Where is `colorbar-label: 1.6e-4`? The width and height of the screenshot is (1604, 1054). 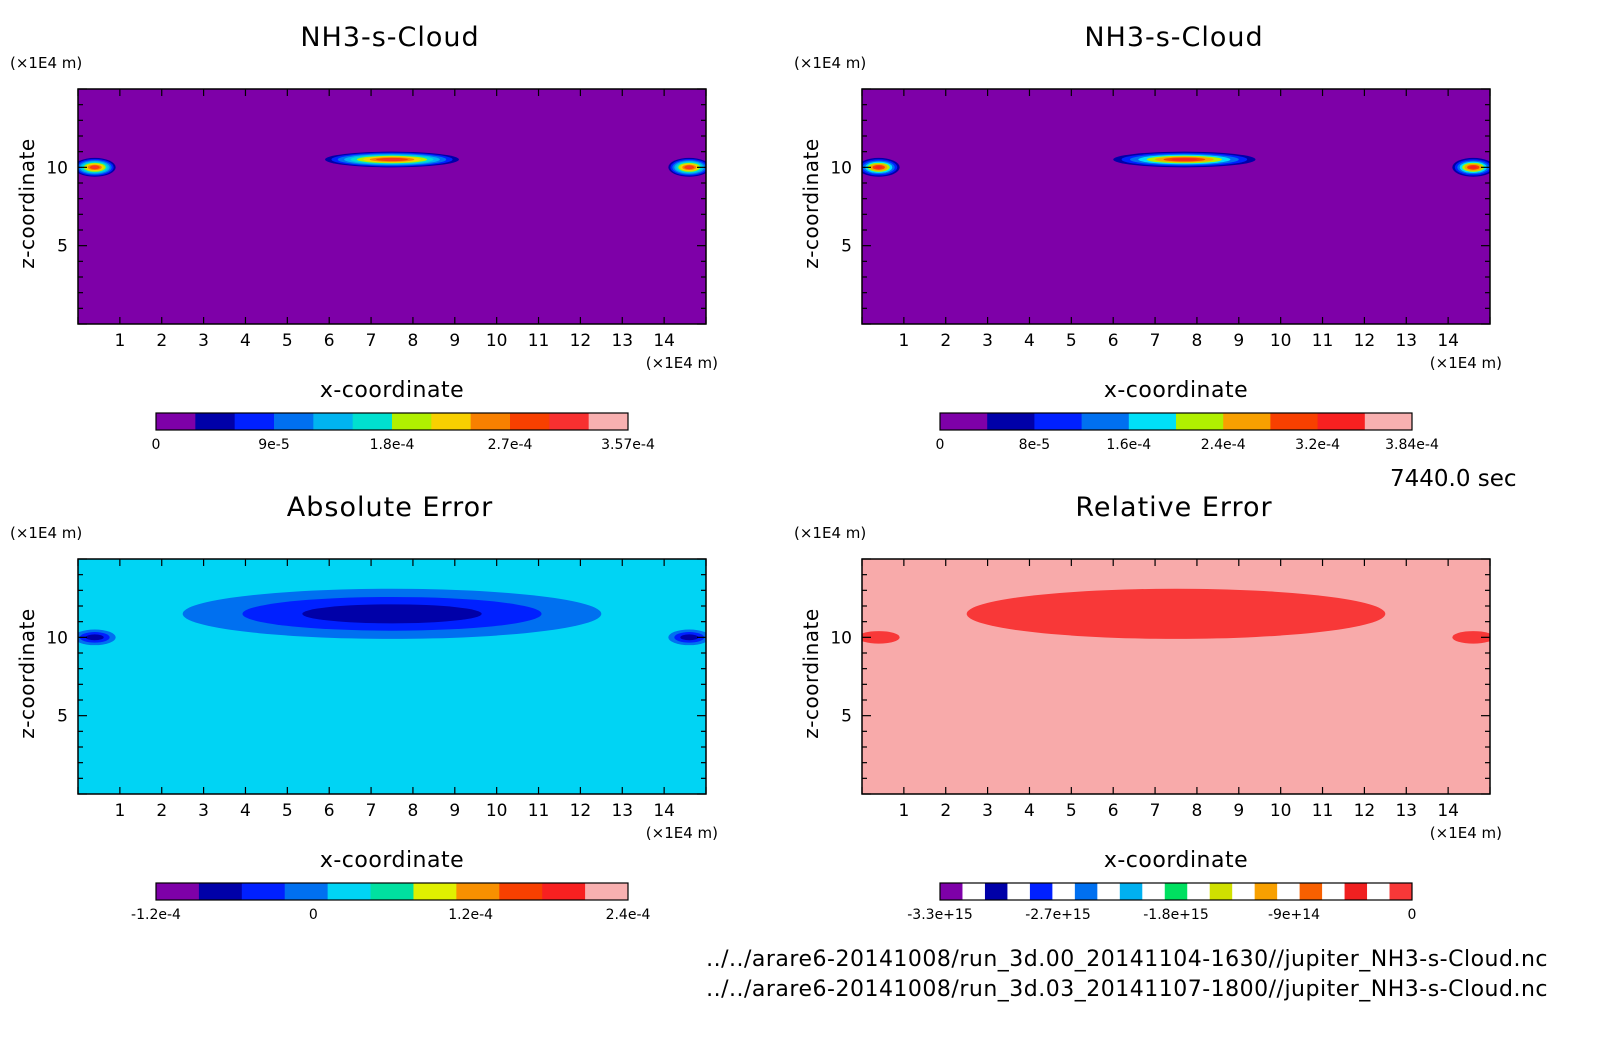
colorbar-label: 1.6e-4 is located at coordinates (1128, 445).